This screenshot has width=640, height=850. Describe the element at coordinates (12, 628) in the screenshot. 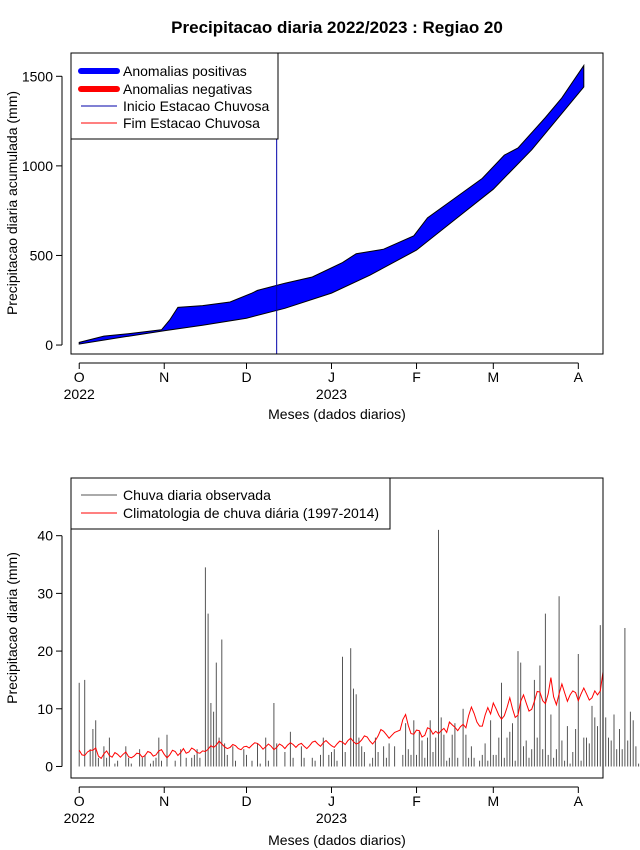

I see `bottom-y-axis-label: Precipitacao diaria (mm)` at that location.